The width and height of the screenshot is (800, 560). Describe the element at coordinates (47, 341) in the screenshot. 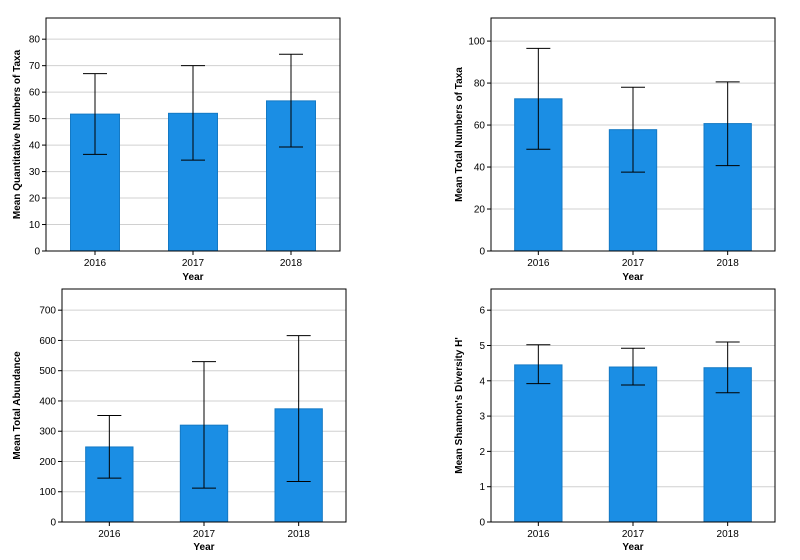

I see `y-tick-label: 600` at that location.